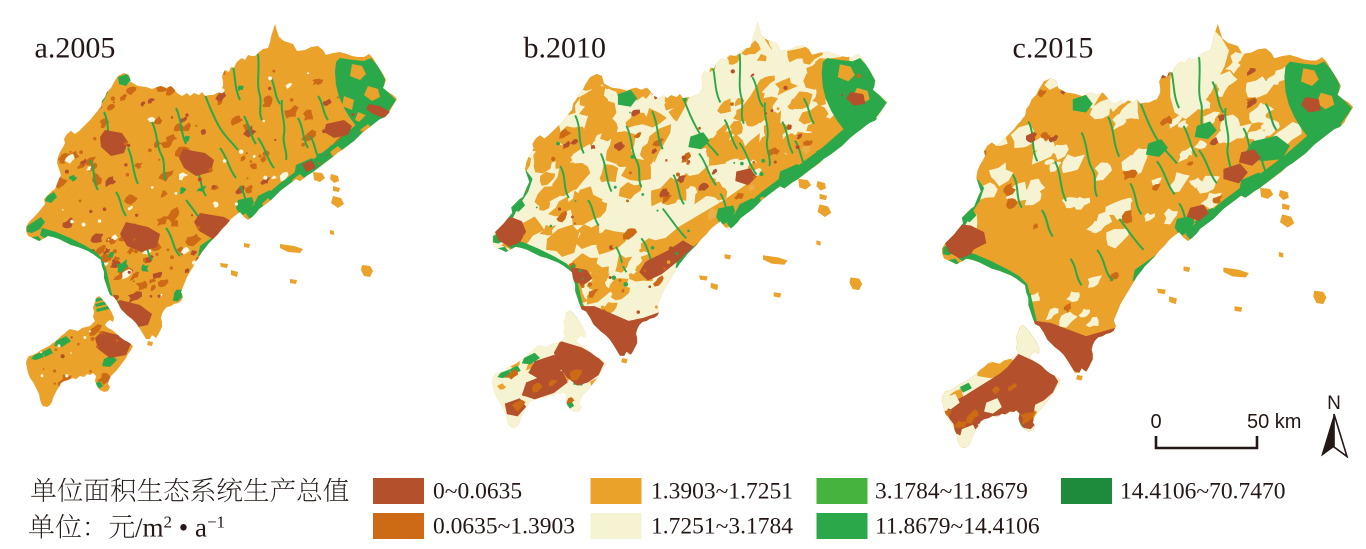  What do you see at coordinates (504, 527) in the screenshot?
I see `svg-text: 0.0635~1.3903` at bounding box center [504, 527].